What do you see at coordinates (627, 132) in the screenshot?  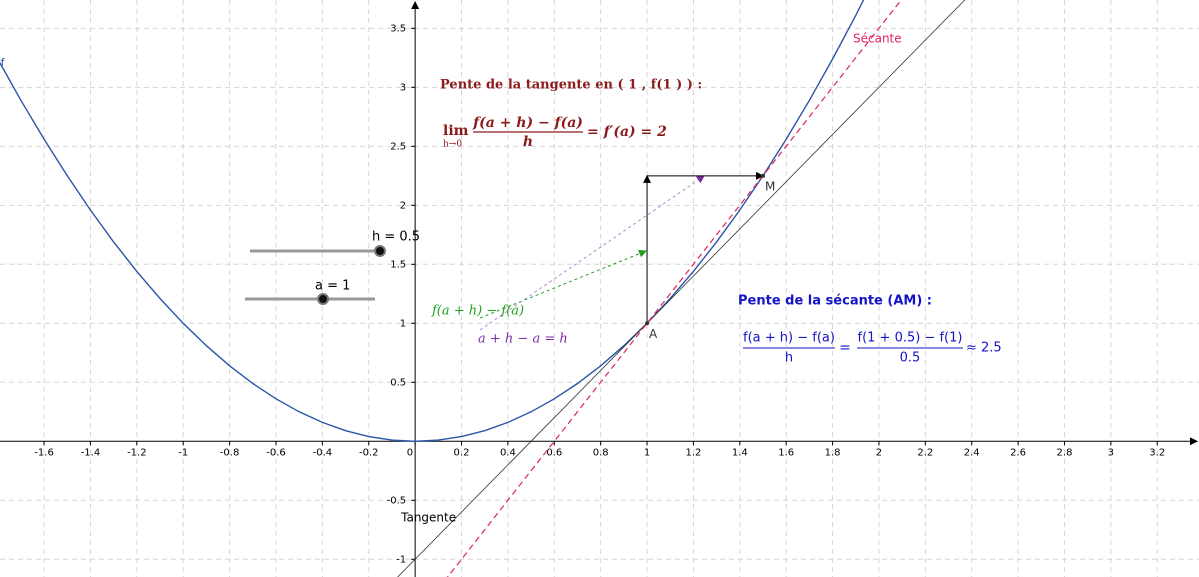 I see `formula: = f′(a) = 2` at bounding box center [627, 132].